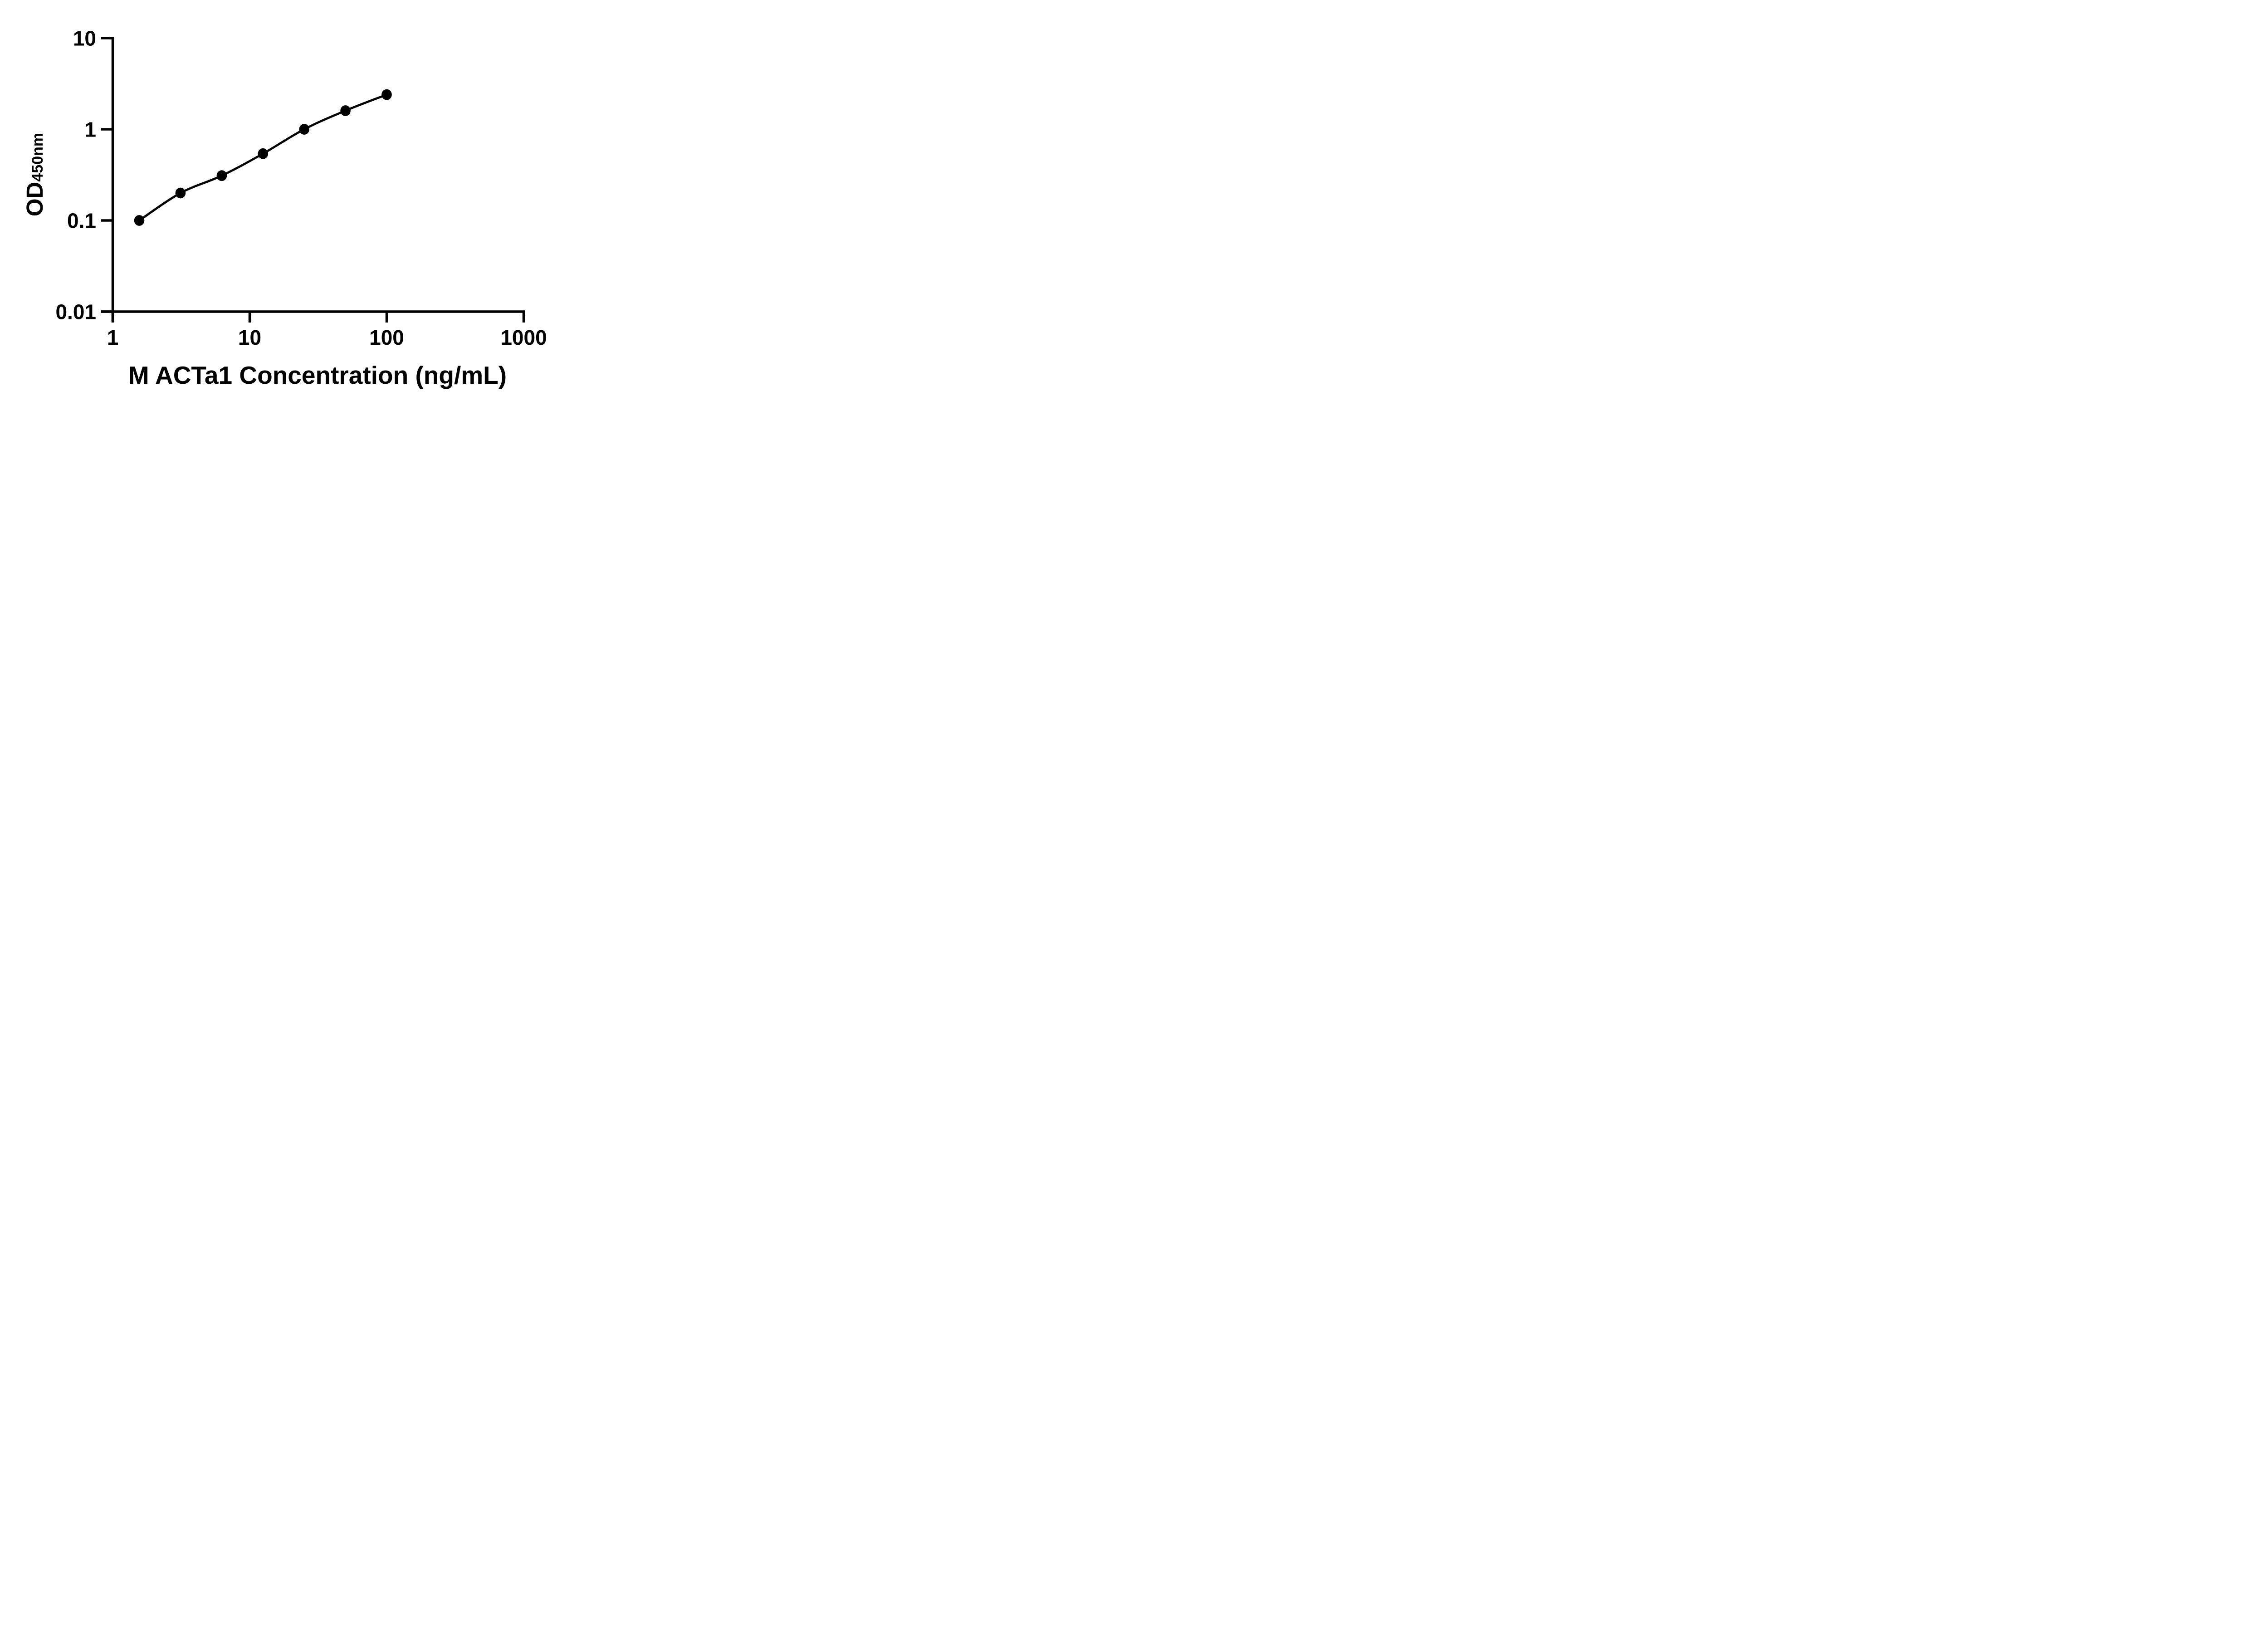 The height and width of the screenshot is (1633, 2268). I want to click on y-tick-label: 10, so click(84, 38).